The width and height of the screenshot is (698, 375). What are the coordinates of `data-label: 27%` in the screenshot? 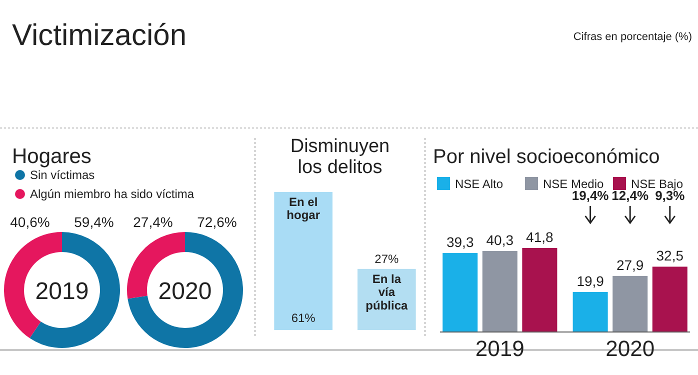 It's located at (386, 259).